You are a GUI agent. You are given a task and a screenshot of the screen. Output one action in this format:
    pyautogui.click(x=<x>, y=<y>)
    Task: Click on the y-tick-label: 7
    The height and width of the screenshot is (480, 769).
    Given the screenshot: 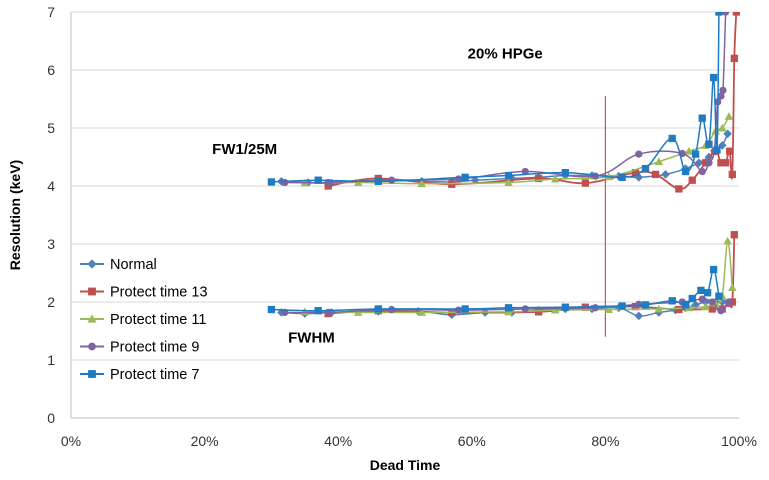 What is the action you would take?
    pyautogui.click(x=51, y=12)
    